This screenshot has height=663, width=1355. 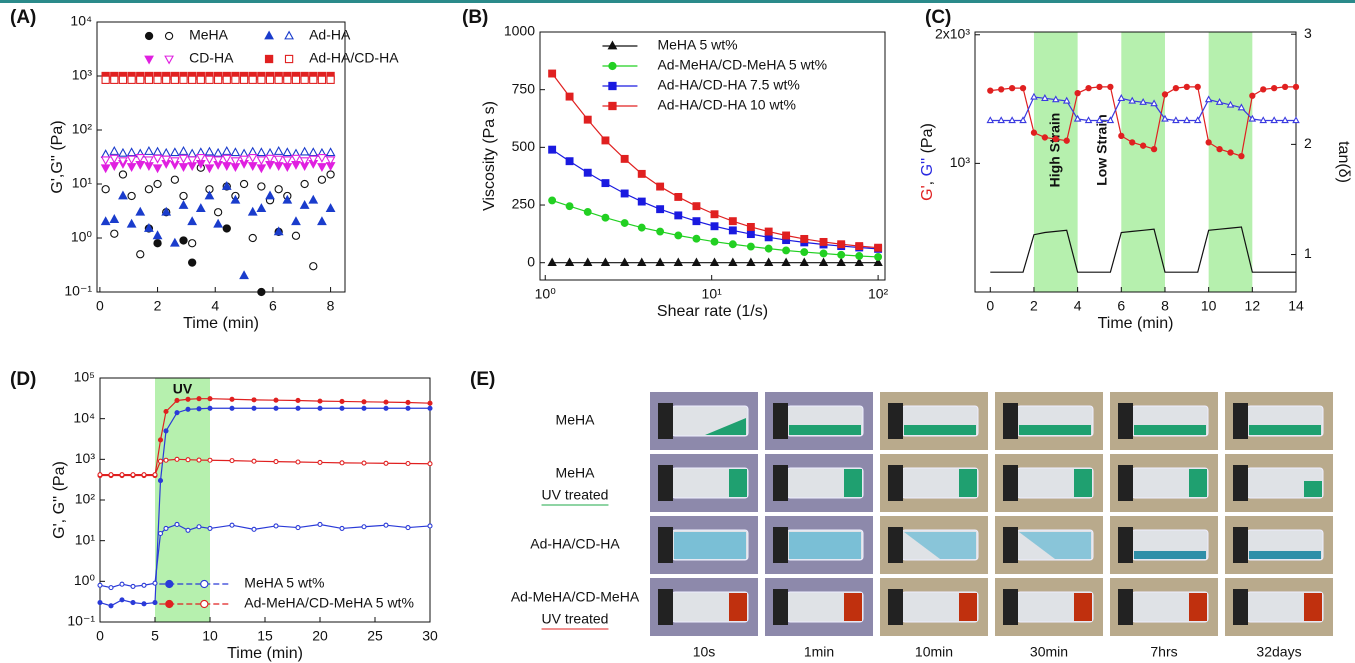 I want to click on annotation: Low Strain, so click(x=1102, y=150).